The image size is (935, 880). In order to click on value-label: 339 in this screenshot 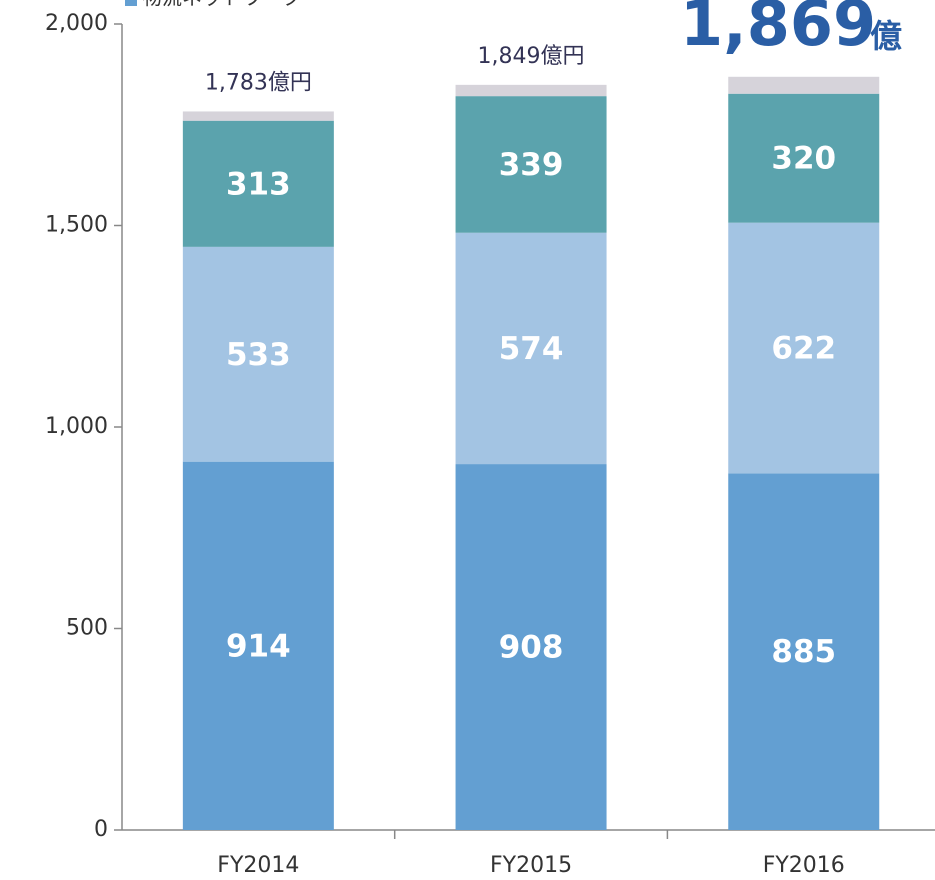, I will do `click(531, 165)`.